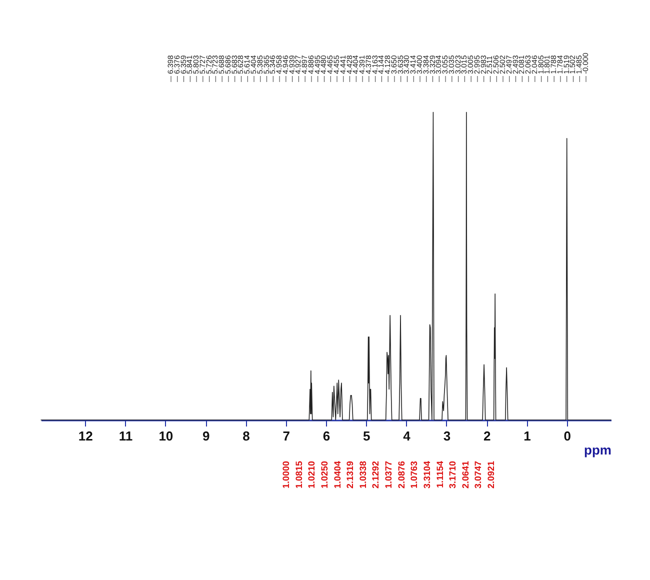 Image resolution: width=650 pixels, height=580 pixels. Describe the element at coordinates (407, 436) in the screenshot. I see `x-tick-label: 4` at that location.